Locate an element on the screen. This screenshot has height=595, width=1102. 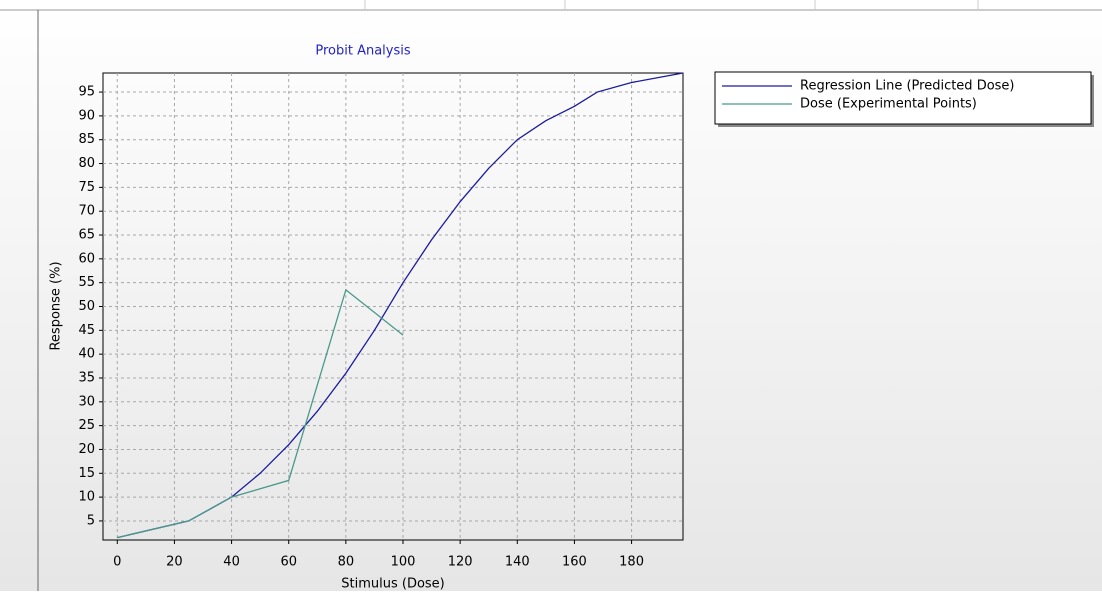
y-tick-label: 70 is located at coordinates (86, 211).